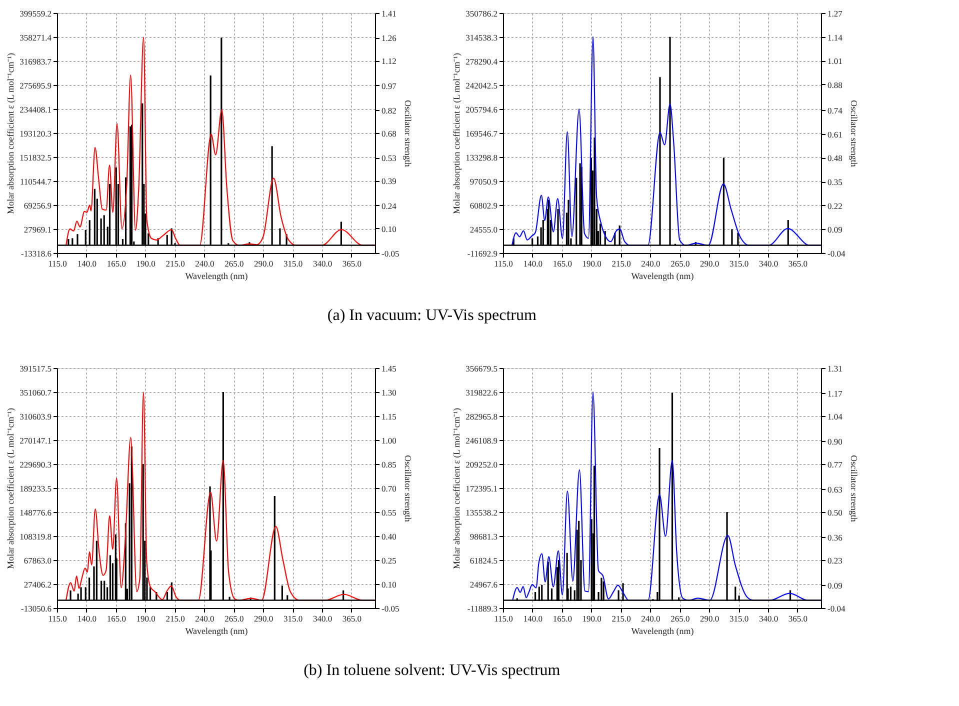 The height and width of the screenshot is (706, 959). Describe the element at coordinates (390, 205) in the screenshot. I see `y2-tick-label: 0.24` at that location.